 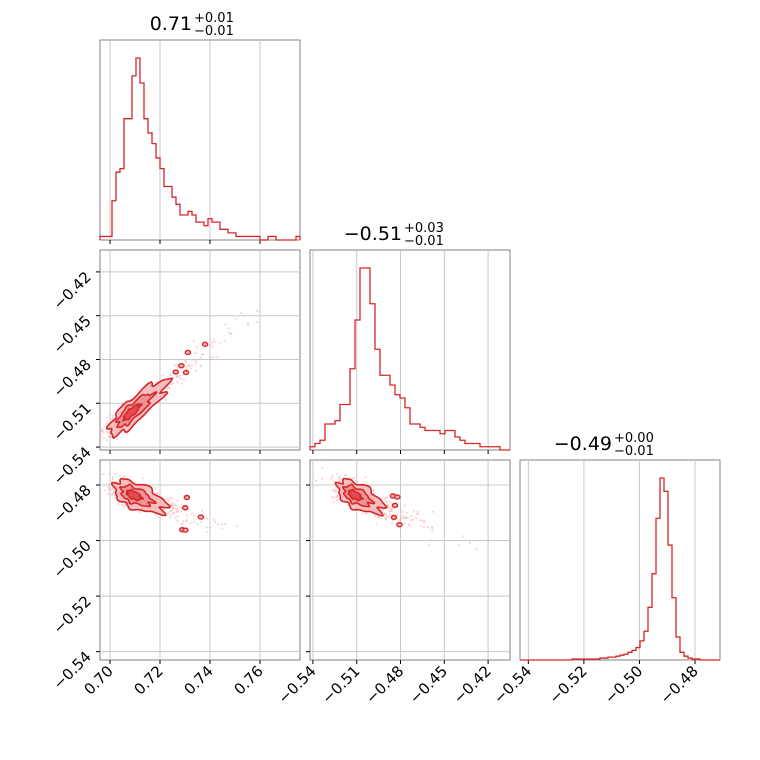 What do you see at coordinates (634, 438) in the screenshot?
I see `param-title-plus-2: +0.00` at bounding box center [634, 438].